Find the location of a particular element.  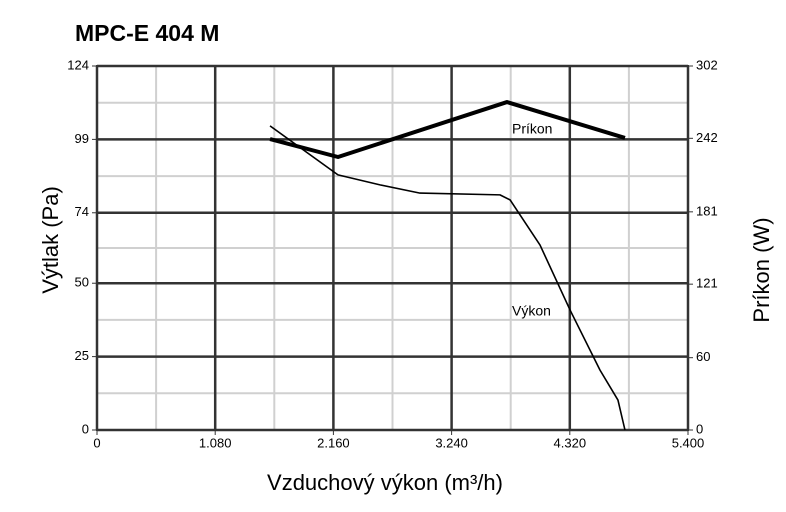

y2-tick-label: 0 is located at coordinates (699, 428).